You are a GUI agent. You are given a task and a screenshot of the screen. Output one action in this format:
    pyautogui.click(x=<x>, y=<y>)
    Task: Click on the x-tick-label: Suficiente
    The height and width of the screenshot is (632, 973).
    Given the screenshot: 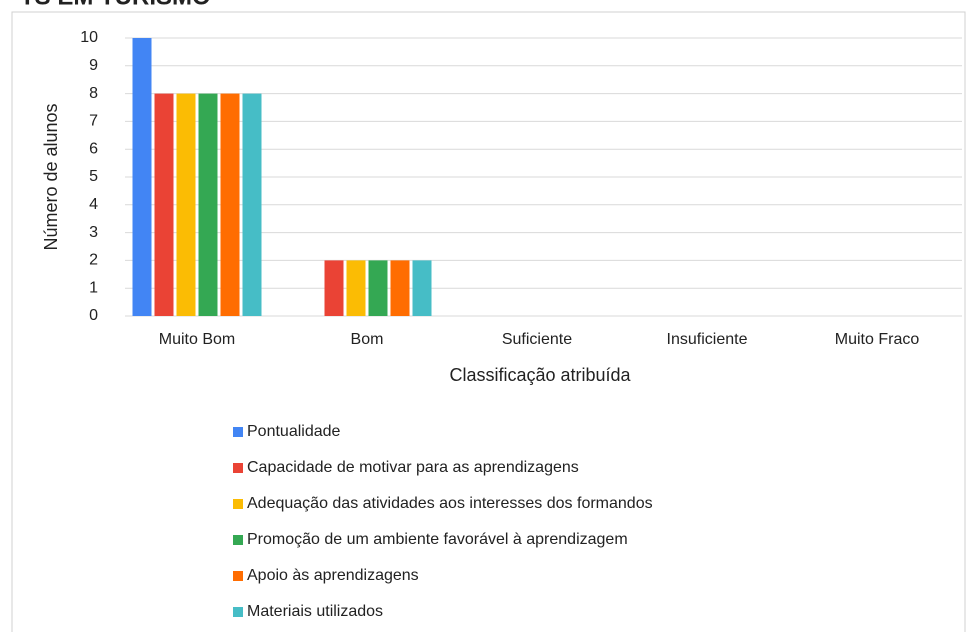 What is the action you would take?
    pyautogui.click(x=537, y=339)
    